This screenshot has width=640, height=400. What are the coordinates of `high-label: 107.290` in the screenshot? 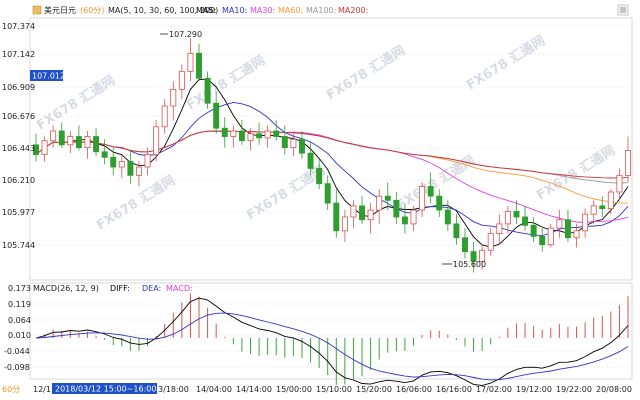 It's located at (185, 34).